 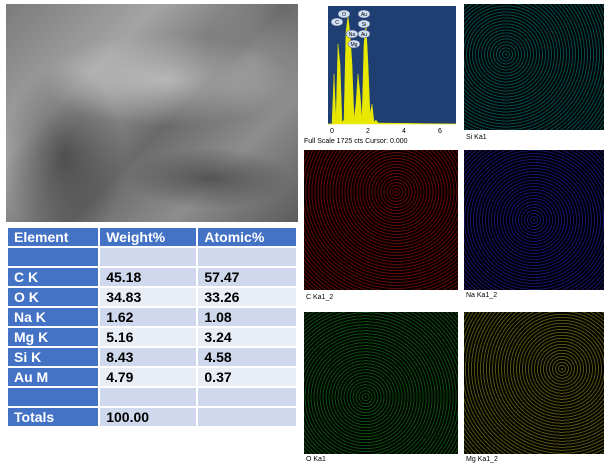 I want to click on cell-element: Au M, so click(x=53, y=377).